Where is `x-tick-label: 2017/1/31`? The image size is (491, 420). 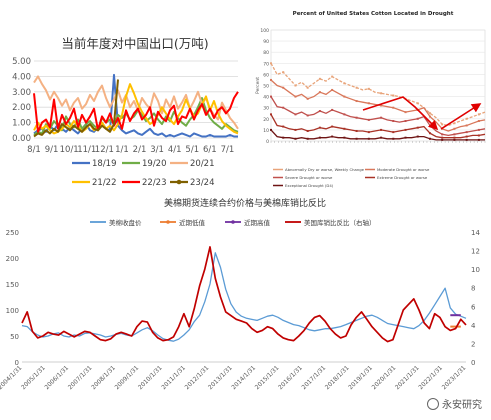
x-tick-label: 2017/1/31 is located at coordinates (313, 377).